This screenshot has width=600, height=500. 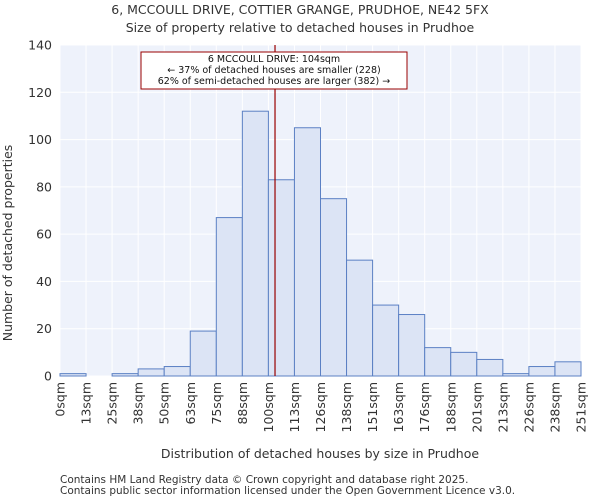 What do you see at coordinates (40, 45) in the screenshot?
I see `y-tick-label: 140` at bounding box center [40, 45].